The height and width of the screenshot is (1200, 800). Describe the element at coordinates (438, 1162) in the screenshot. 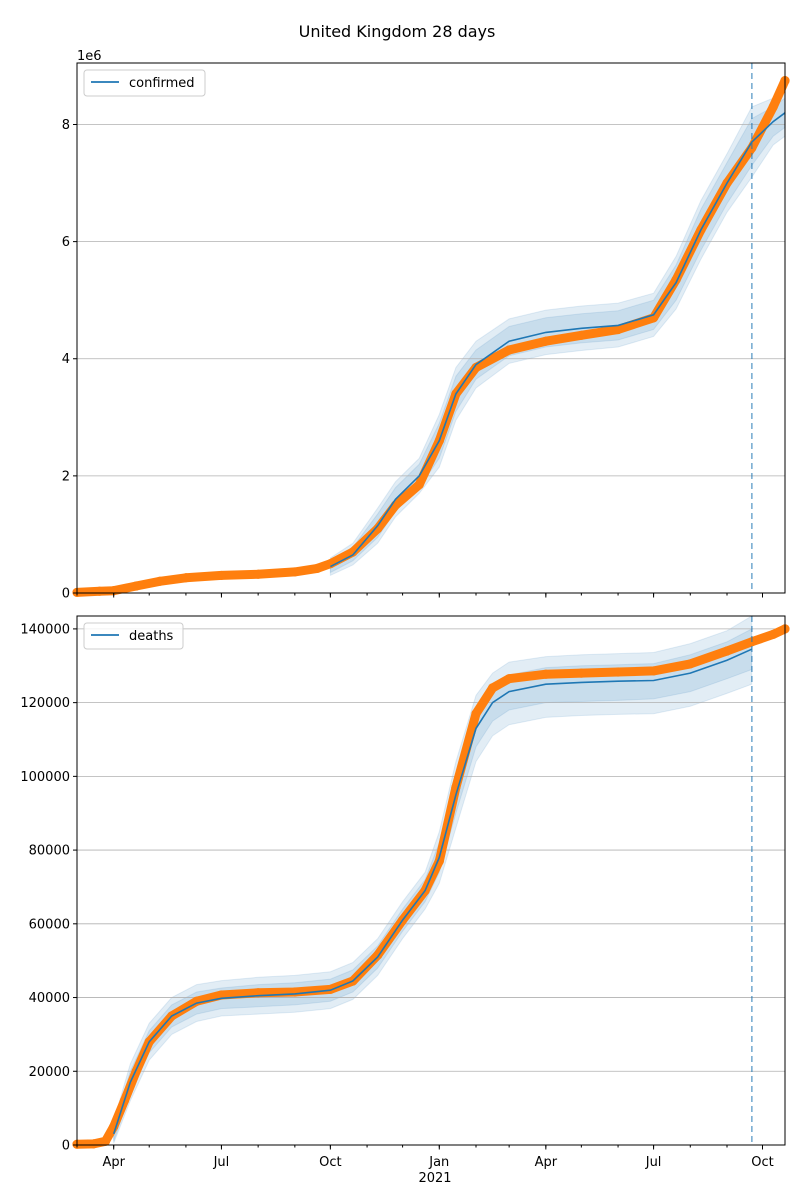

I see `x-tick-label: Jan` at that location.